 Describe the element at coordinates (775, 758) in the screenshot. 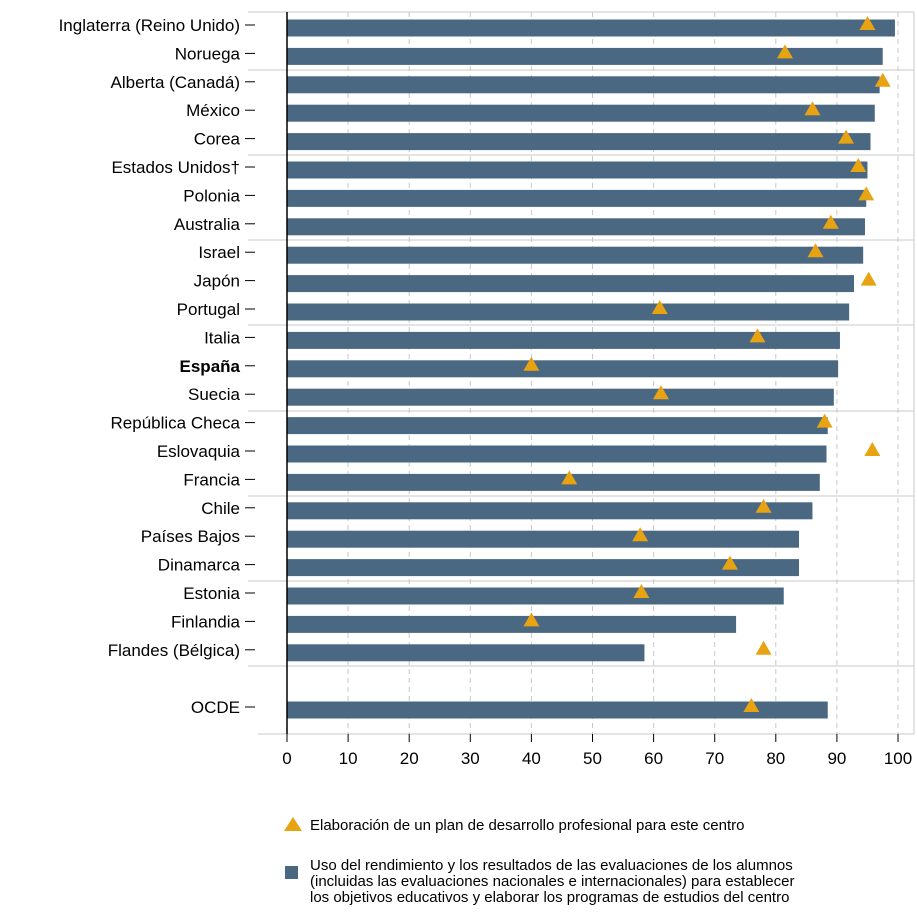

I see `x-tick-label: 80` at that location.